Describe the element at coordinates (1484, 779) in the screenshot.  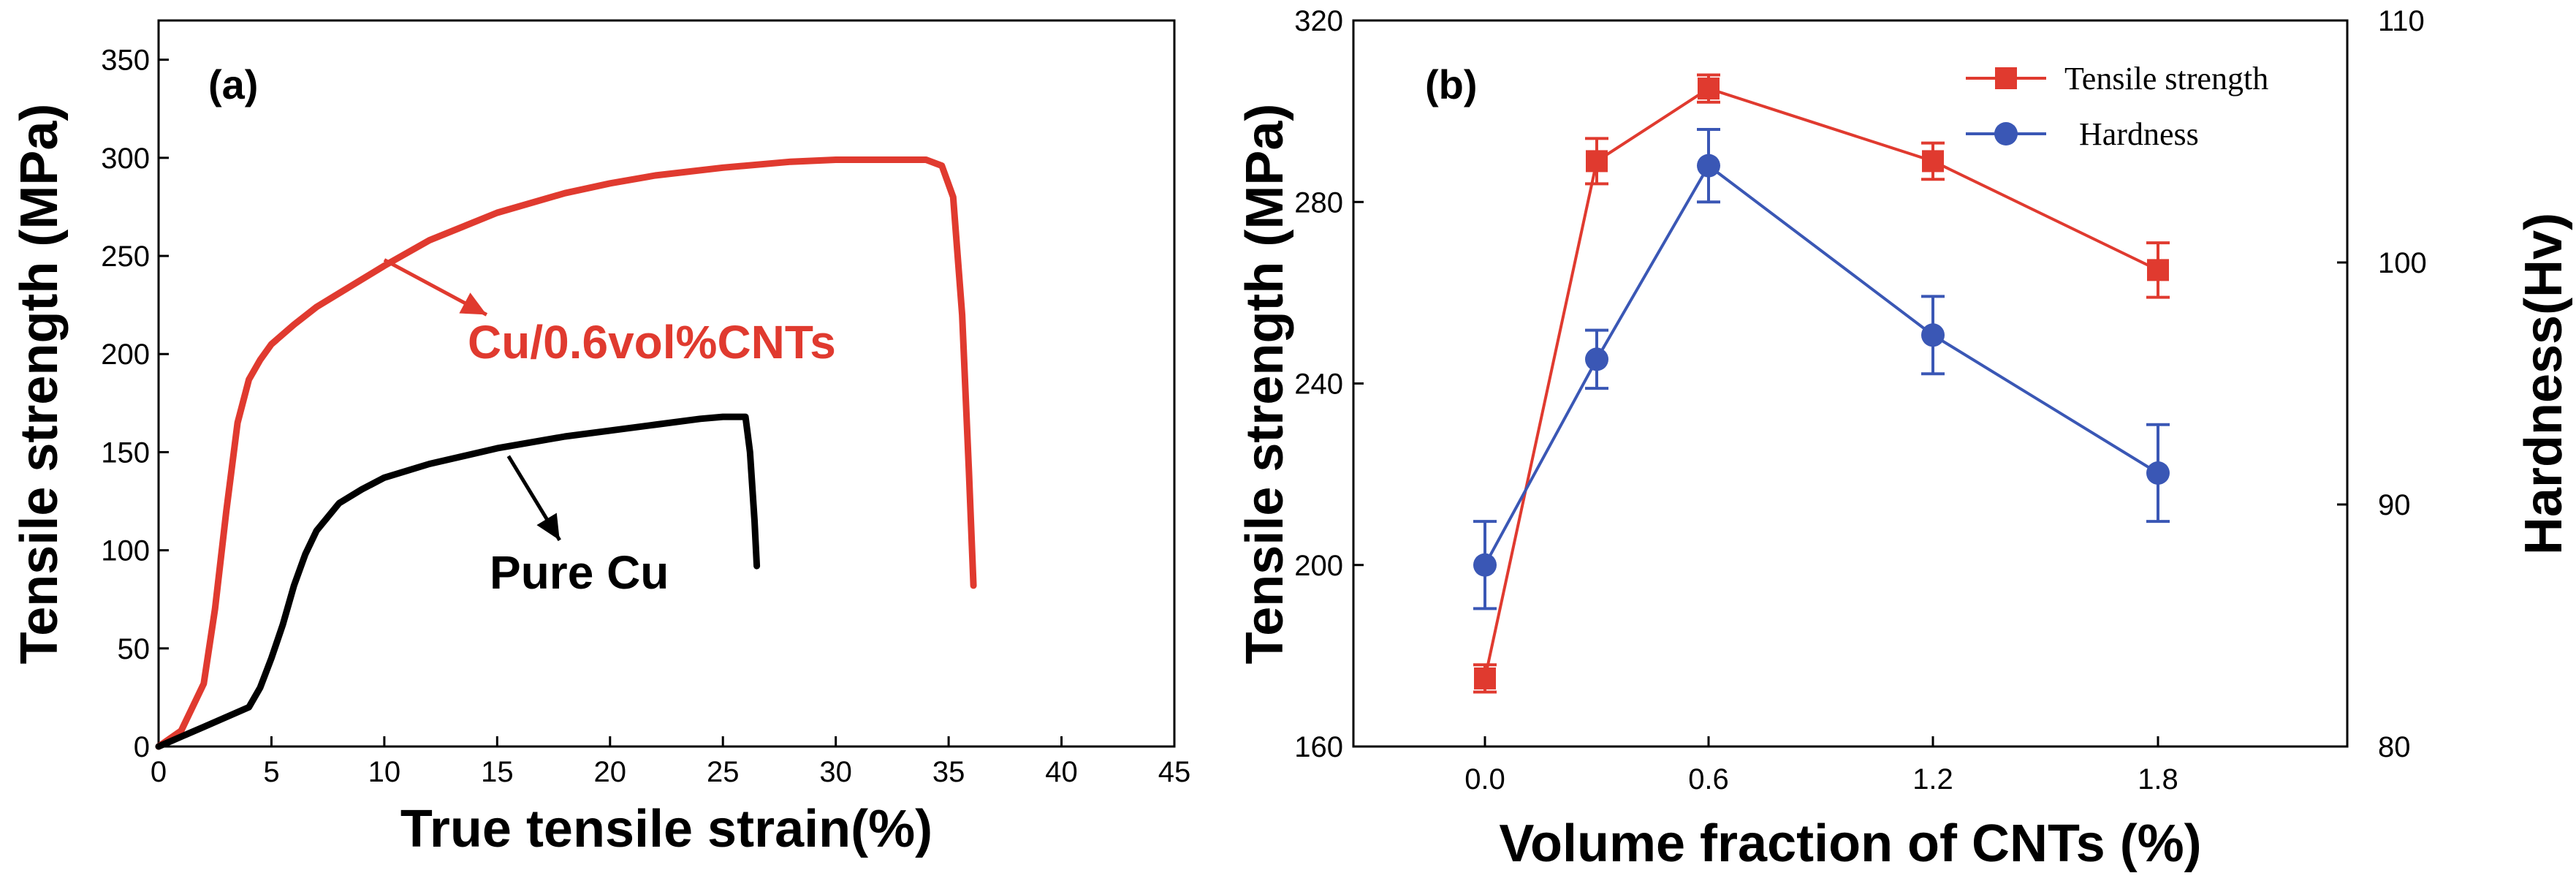
I see `x-tick-label: 0.0` at that location.